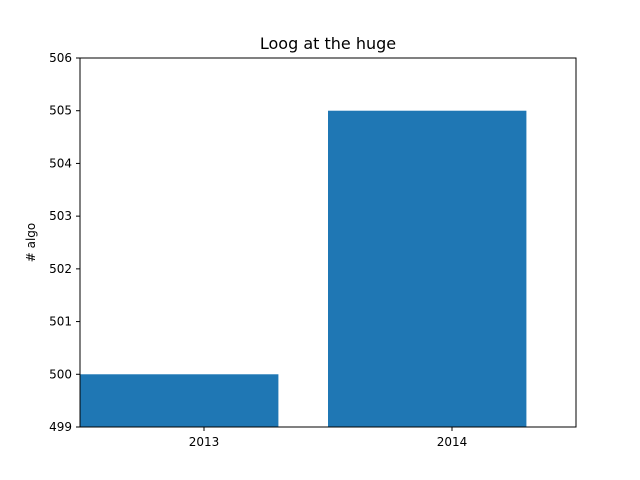 This screenshot has width=640, height=480. What do you see at coordinates (328, 438) in the screenshot?
I see `x-axis: 2013 2014` at bounding box center [328, 438].